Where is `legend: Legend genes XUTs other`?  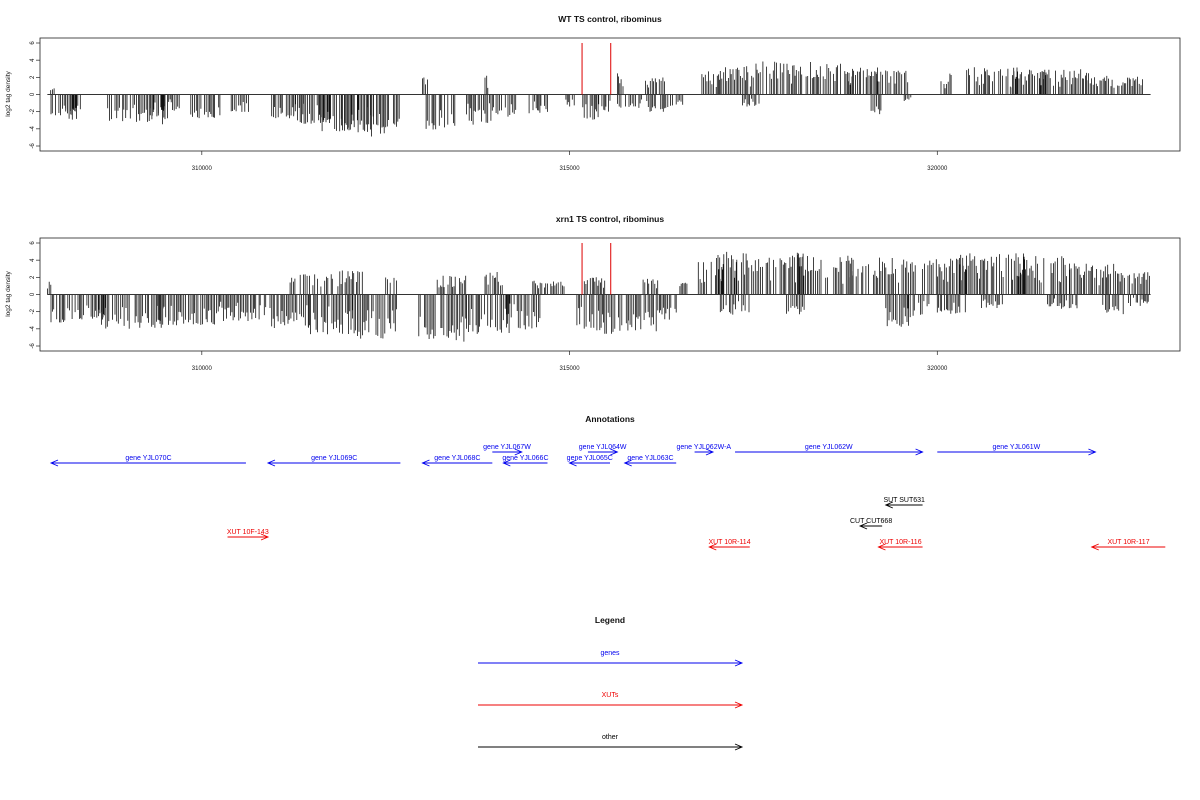 legend: Legend genes XUTs other is located at coordinates (611, 683).